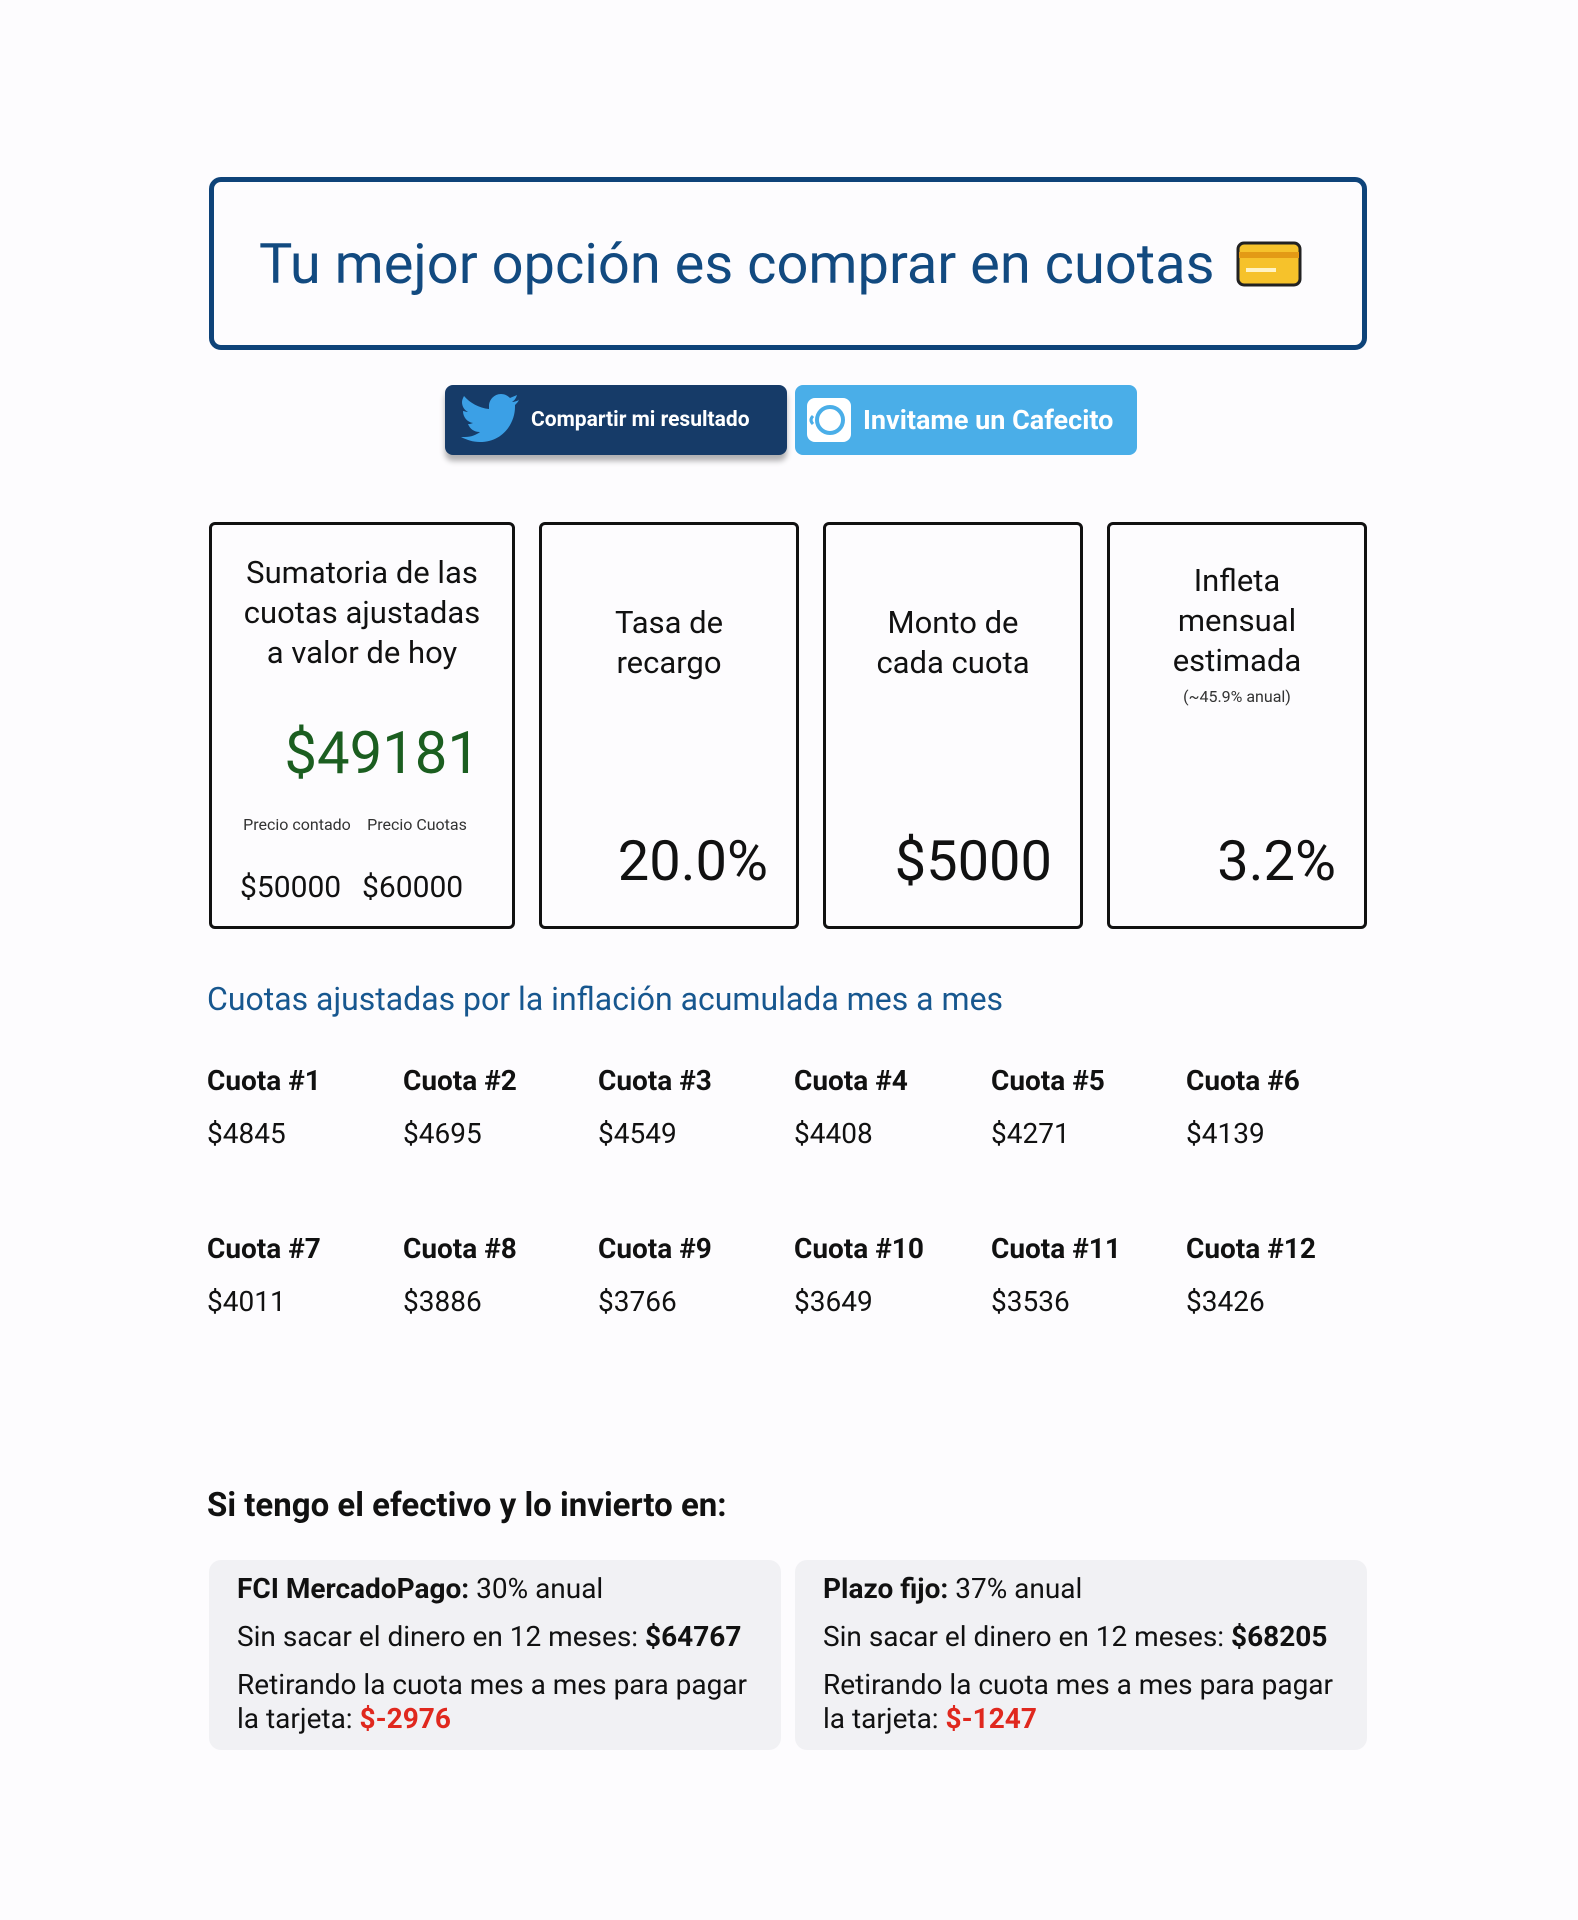 The image size is (1578, 1920). I want to click on result-banner: Tu mejor opción es comprar en cuotas, so click(788, 263).